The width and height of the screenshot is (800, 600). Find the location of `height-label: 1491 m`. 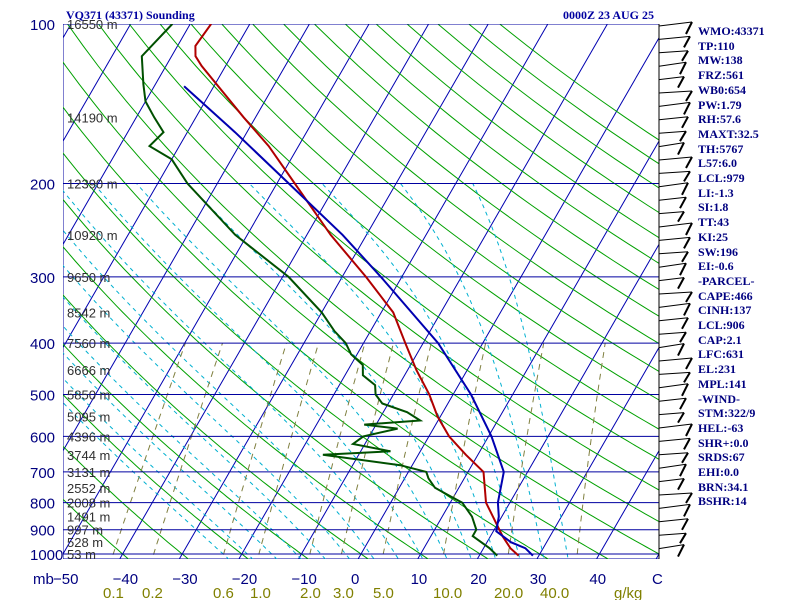

height-label: 1491 m is located at coordinates (88, 517).